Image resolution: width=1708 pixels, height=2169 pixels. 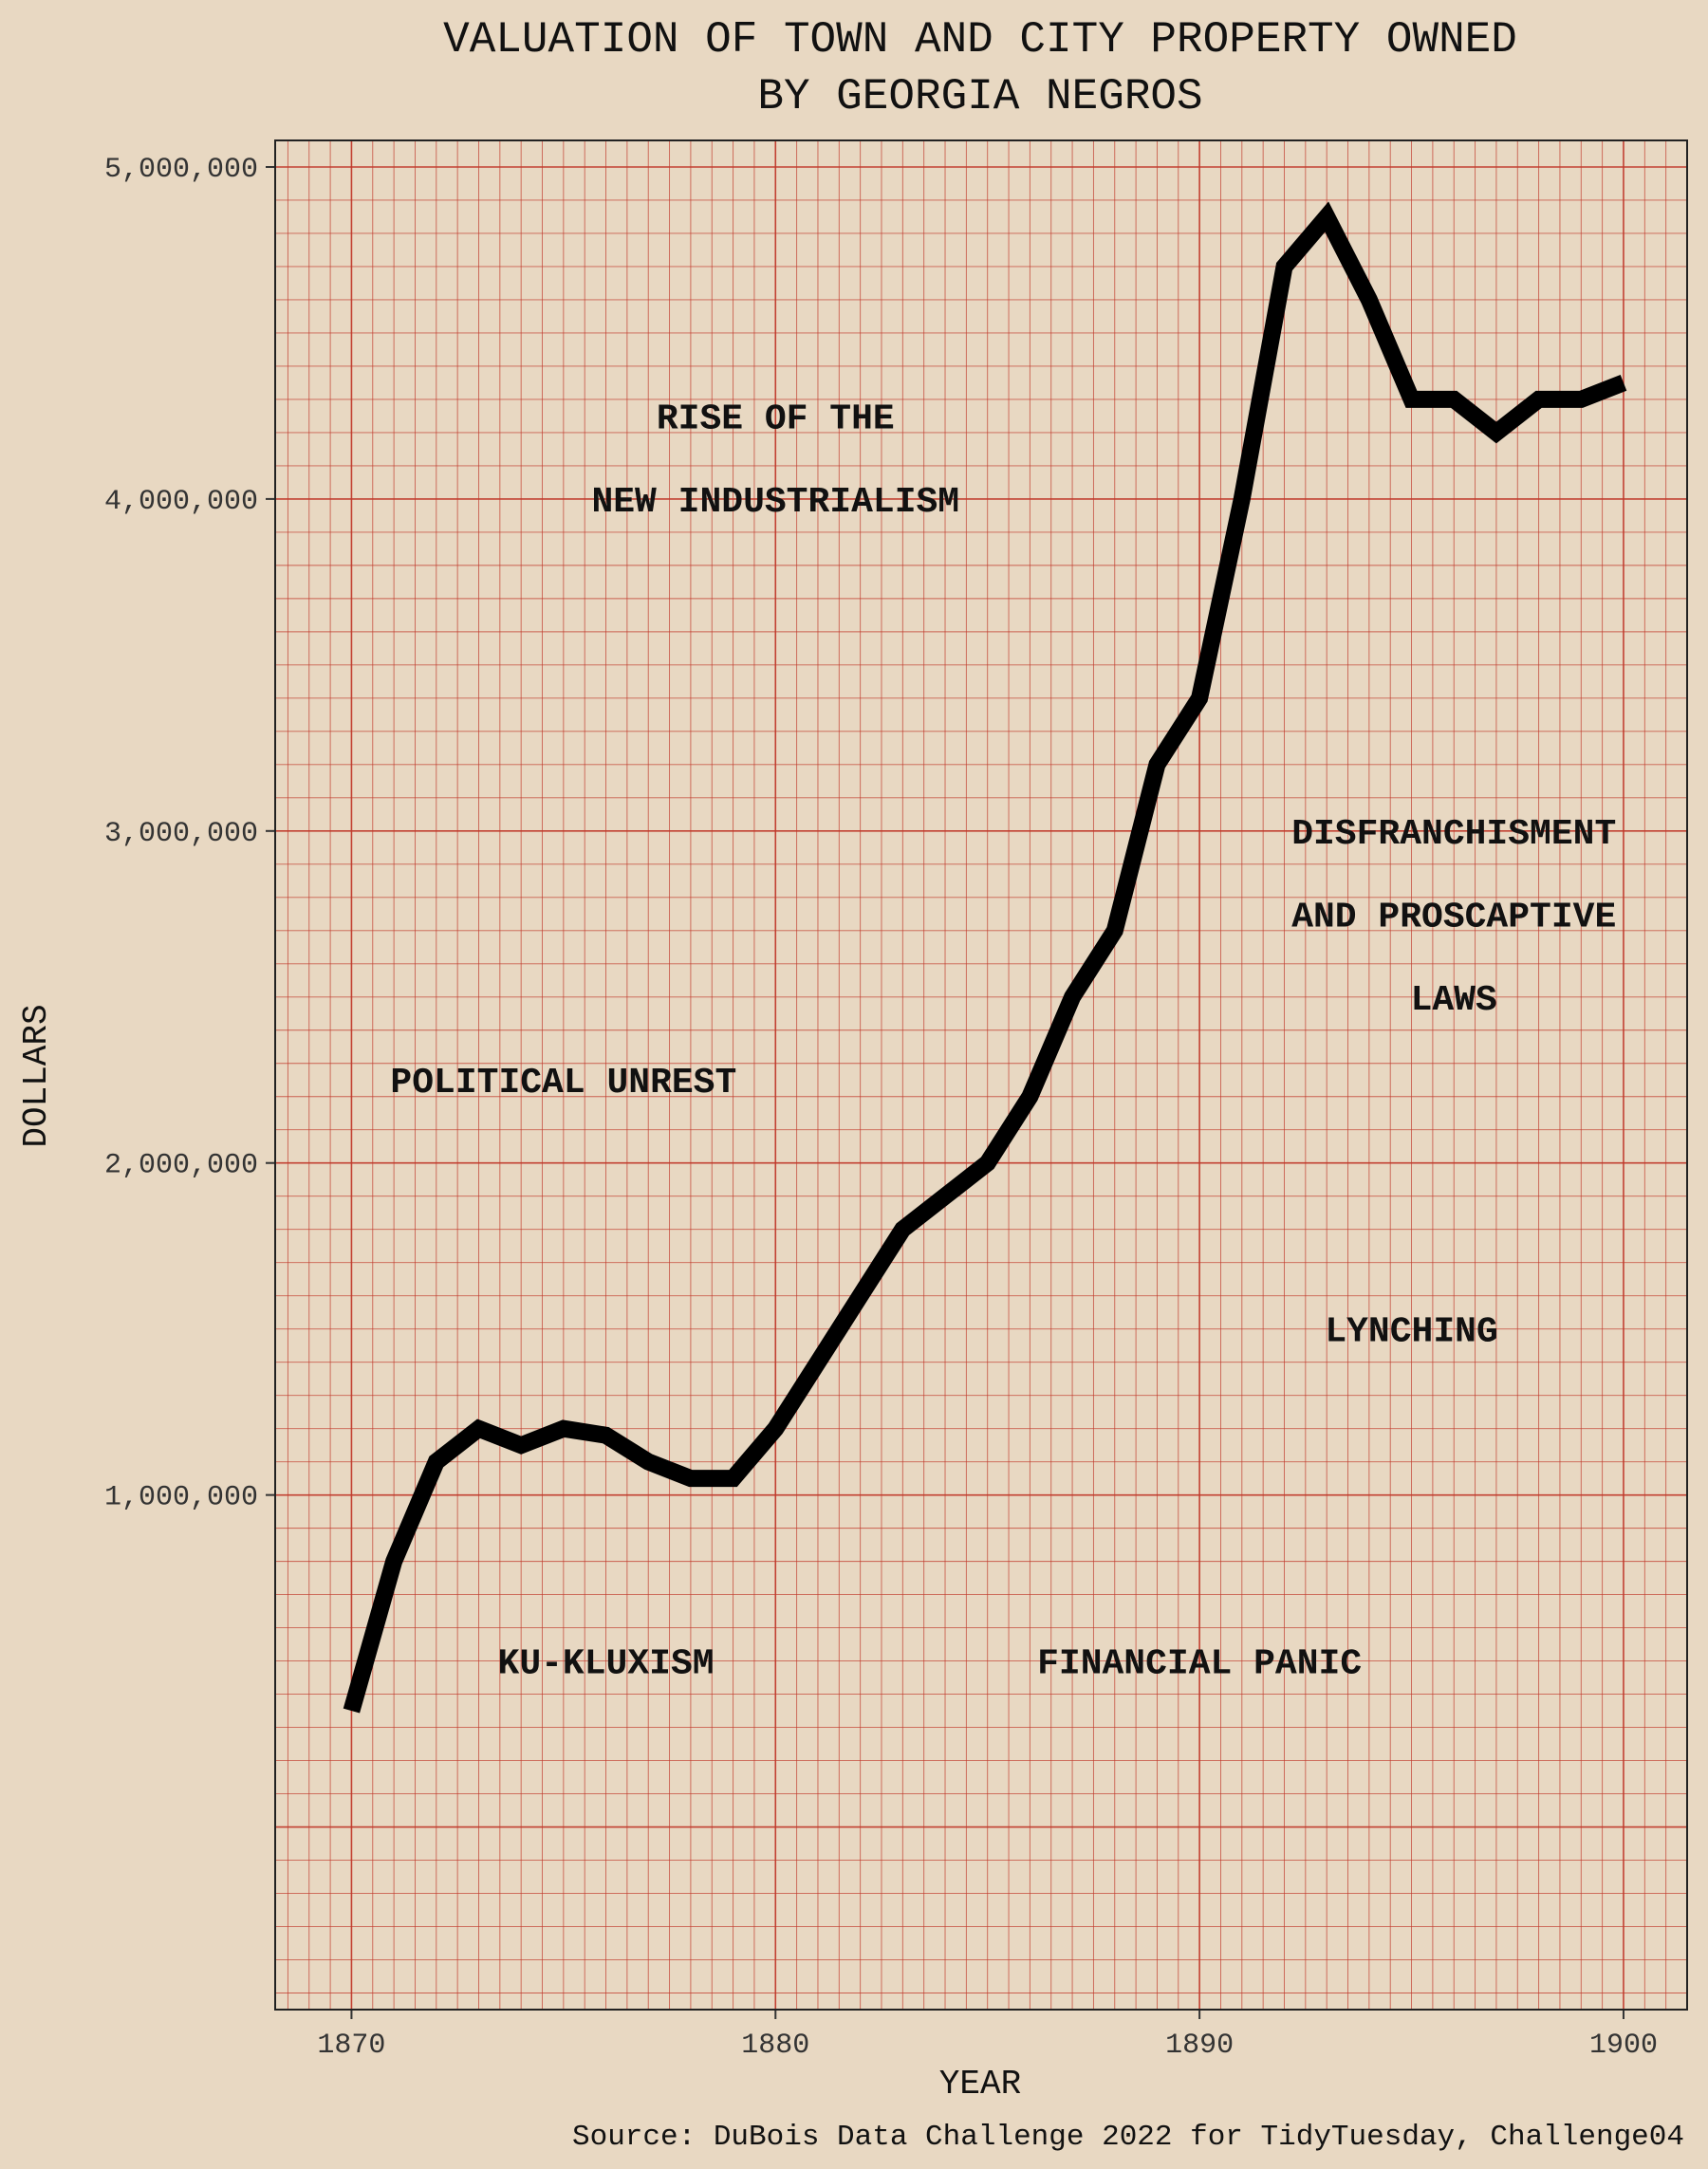 What do you see at coordinates (980, 2084) in the screenshot?
I see `x-axis-title: YEAR` at bounding box center [980, 2084].